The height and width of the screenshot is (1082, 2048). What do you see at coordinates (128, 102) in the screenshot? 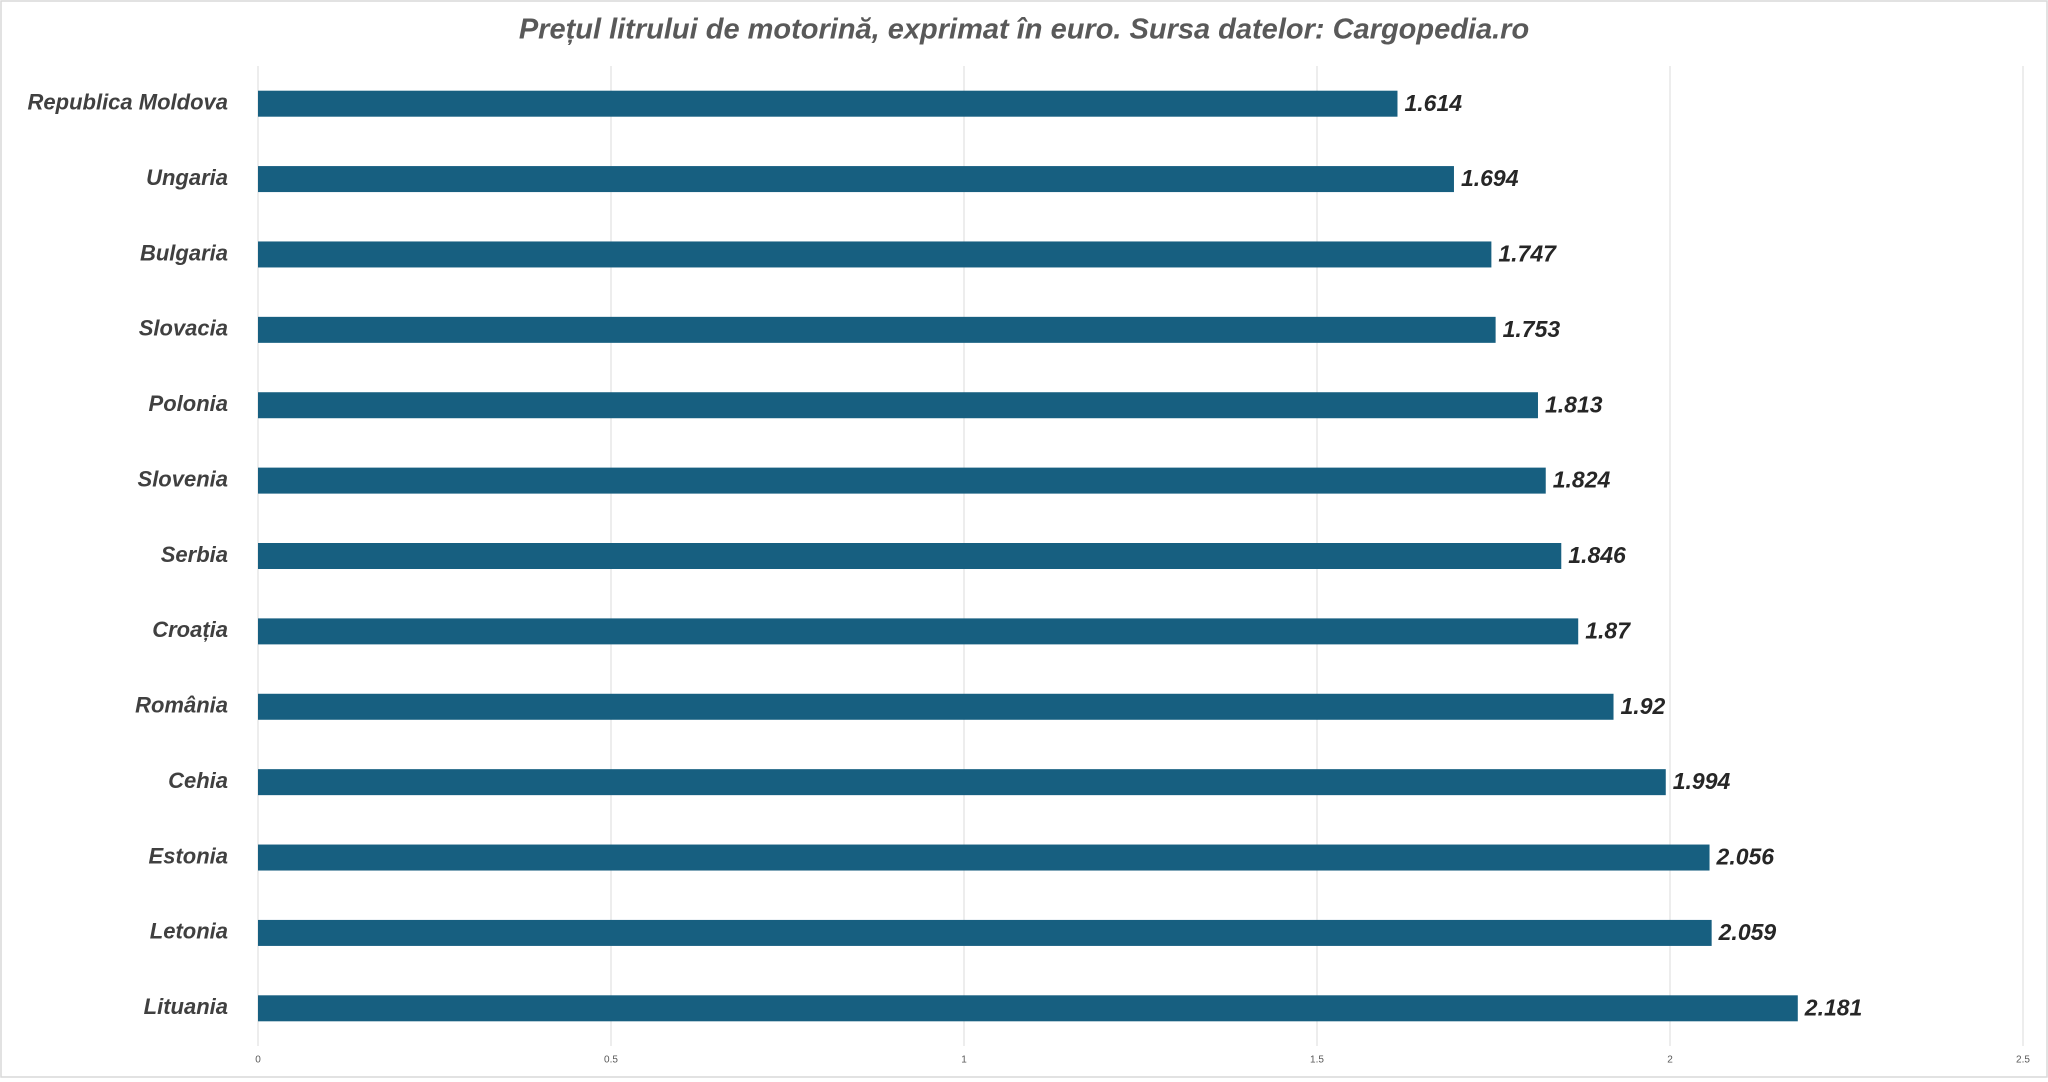
I see `category-label: Republica Moldova` at bounding box center [128, 102].